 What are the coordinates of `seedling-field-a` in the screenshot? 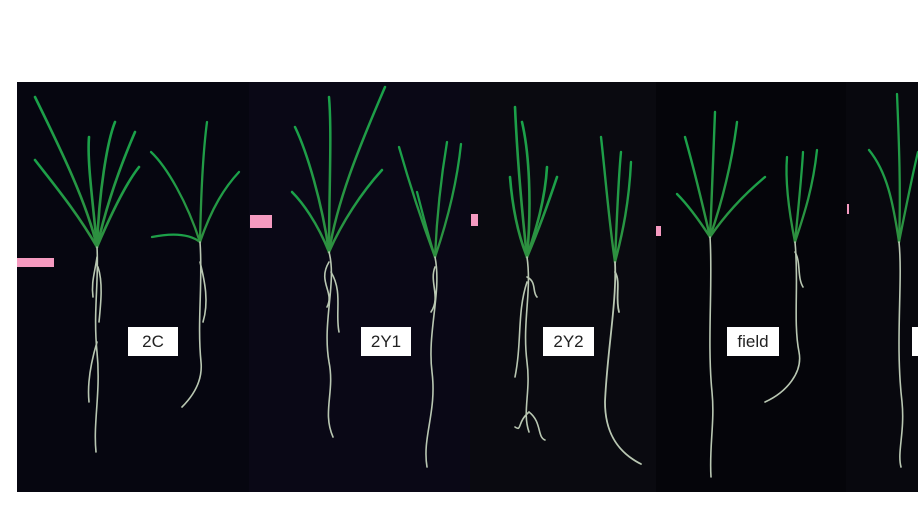 It's located at (721, 294).